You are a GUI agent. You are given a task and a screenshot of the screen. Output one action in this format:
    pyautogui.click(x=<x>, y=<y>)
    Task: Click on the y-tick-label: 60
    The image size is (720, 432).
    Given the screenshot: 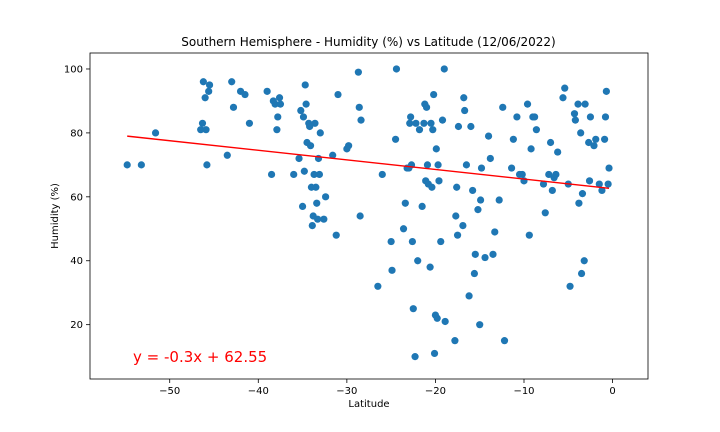 What is the action you would take?
    pyautogui.click(x=76, y=197)
    